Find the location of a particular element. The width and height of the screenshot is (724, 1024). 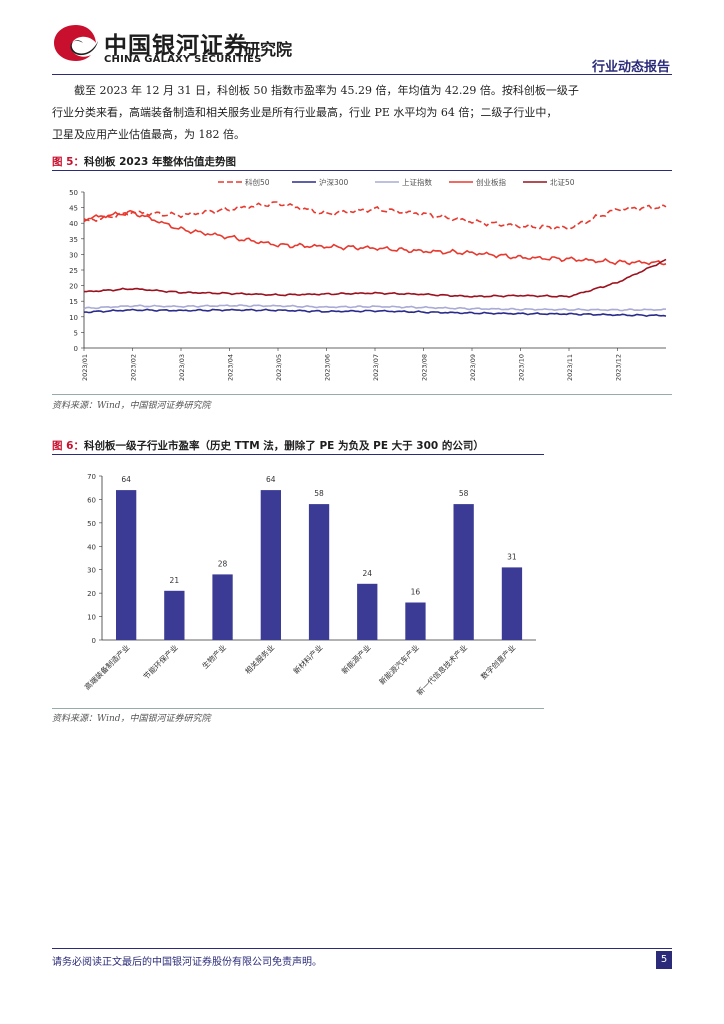

category-label: 新材料产业 is located at coordinates (308, 659).